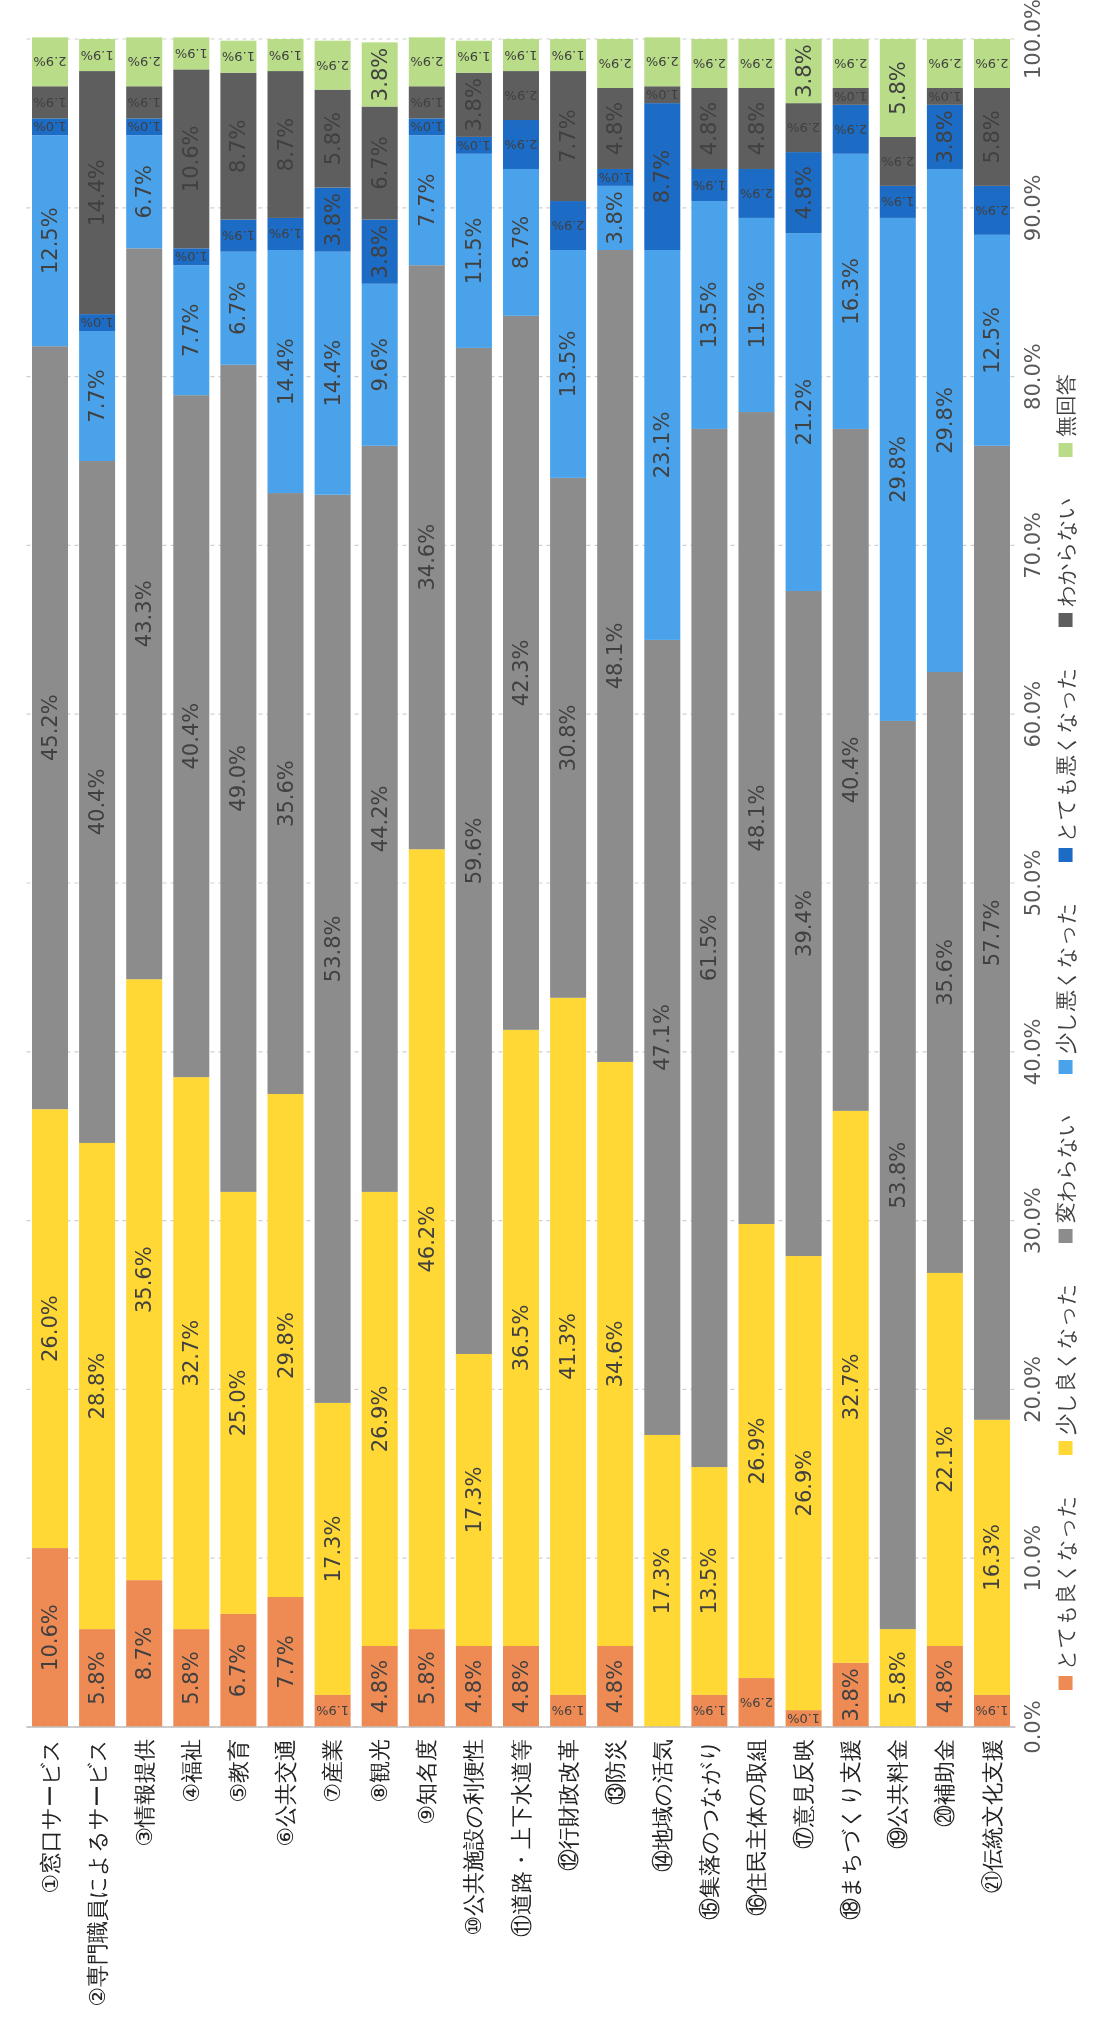 The image size is (1094, 2039). What do you see at coordinates (473, 251) in the screenshot?
I see `data-label: 11.5%` at bounding box center [473, 251].